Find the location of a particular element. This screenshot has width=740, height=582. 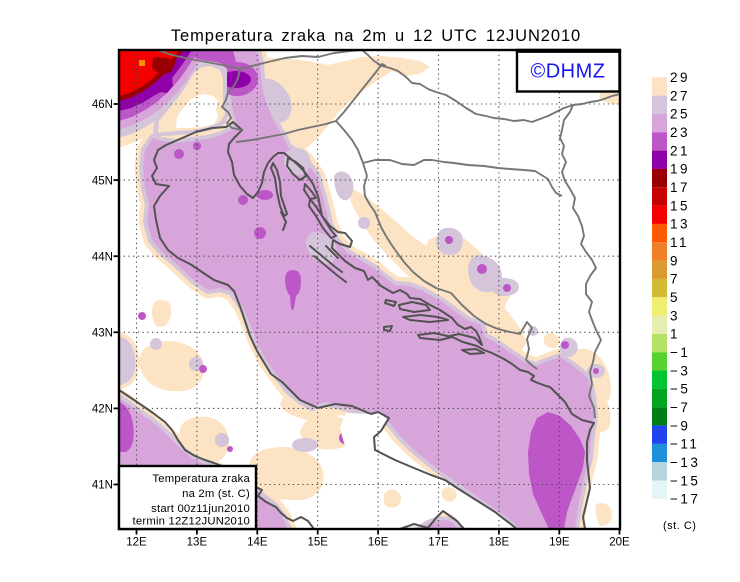

svg-text: −11 is located at coordinates (684, 444).